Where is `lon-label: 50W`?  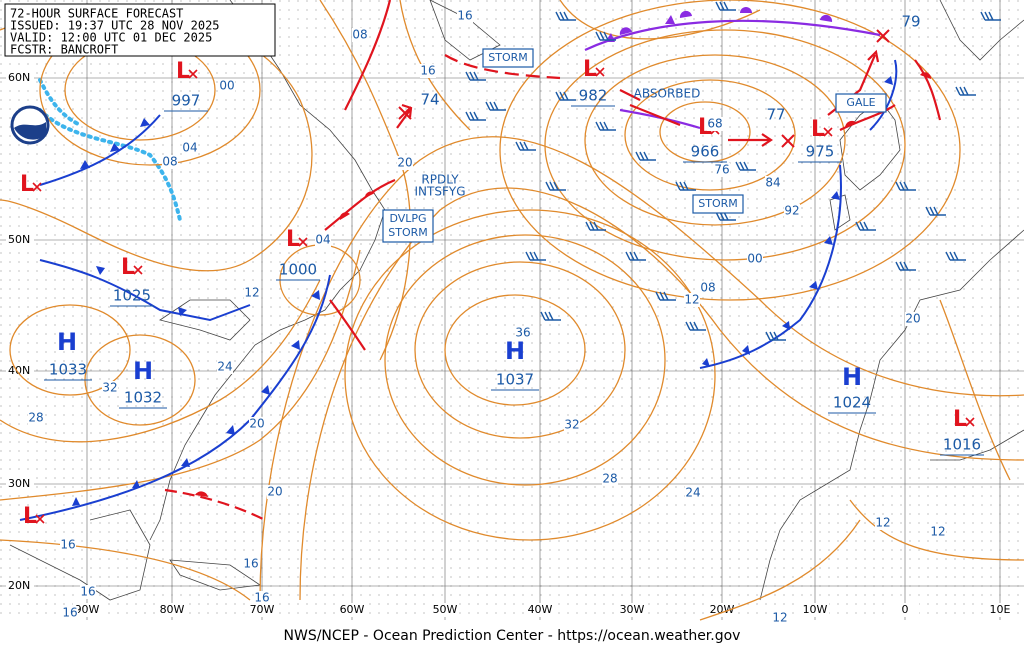 lon-label: 50W is located at coordinates (445, 609).